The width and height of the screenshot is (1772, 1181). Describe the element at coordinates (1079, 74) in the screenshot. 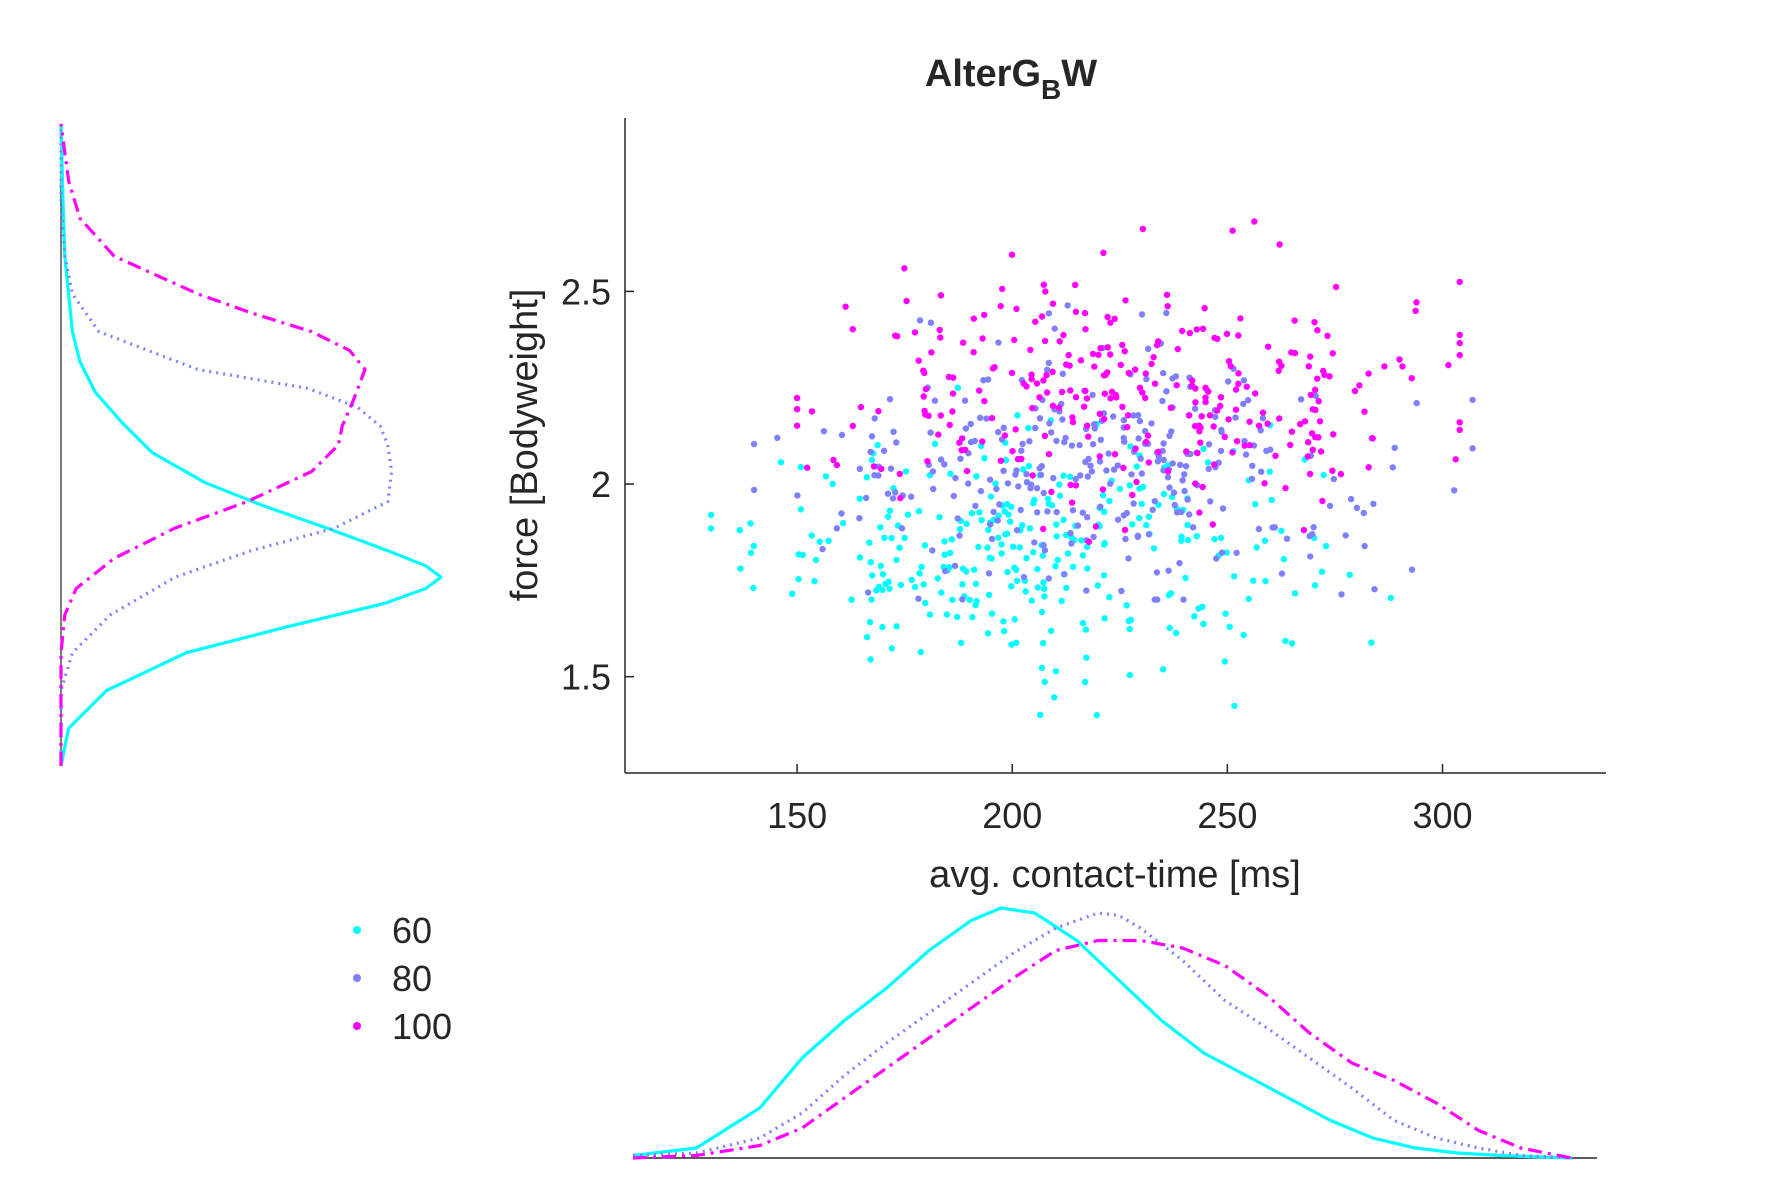

I see `chart-title-suffix: W` at that location.